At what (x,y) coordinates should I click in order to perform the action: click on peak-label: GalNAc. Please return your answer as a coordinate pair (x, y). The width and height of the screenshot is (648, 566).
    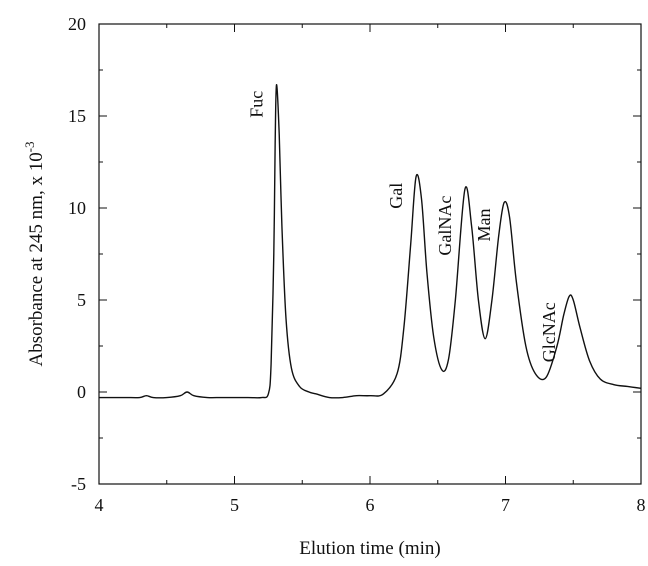
    Looking at the image, I should click on (445, 226).